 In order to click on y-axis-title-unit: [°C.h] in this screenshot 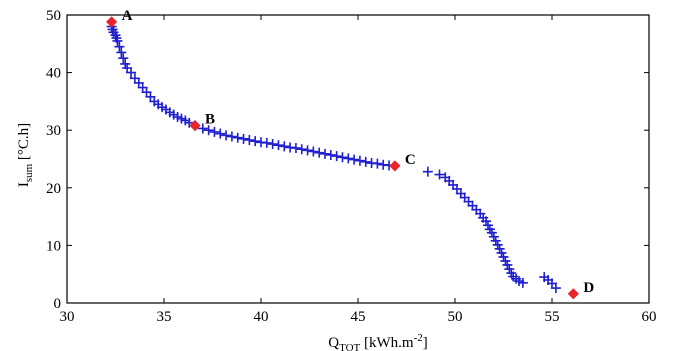, I will do `click(24, 143)`.